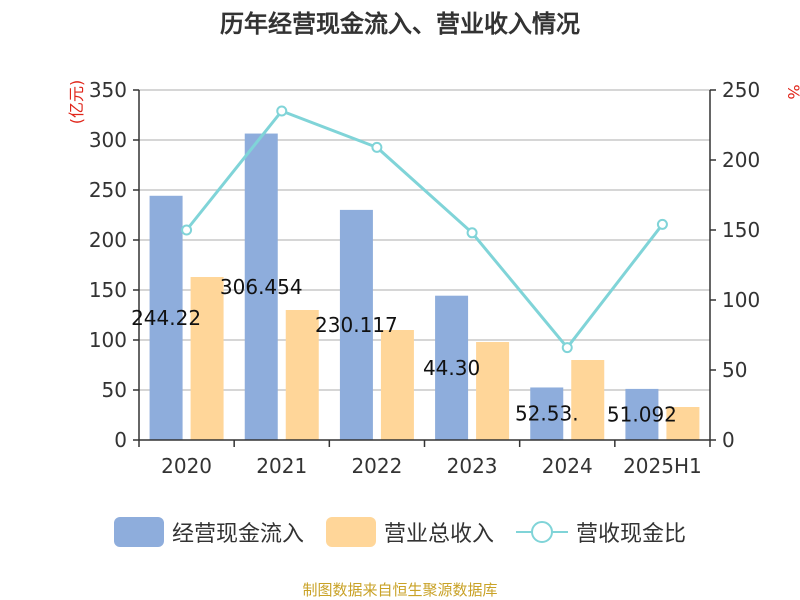 The width and height of the screenshot is (800, 600). What do you see at coordinates (542, 532) in the screenshot?
I see `legend-swatch-ratio` at bounding box center [542, 532].